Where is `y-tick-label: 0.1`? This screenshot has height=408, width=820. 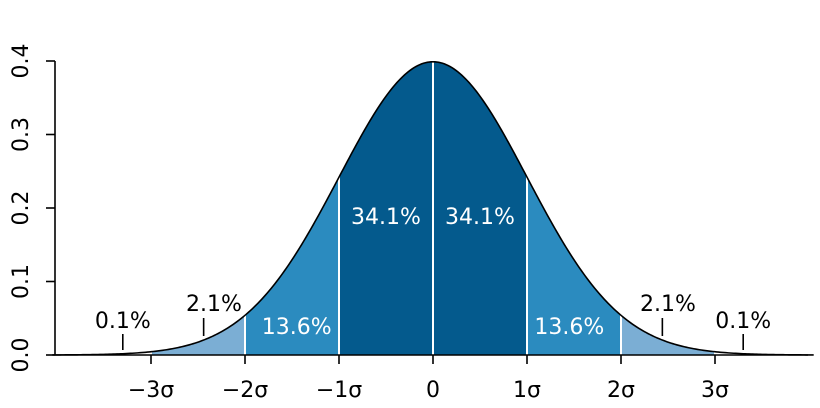
y-tick-label: 0.1 is located at coordinates (21, 281).